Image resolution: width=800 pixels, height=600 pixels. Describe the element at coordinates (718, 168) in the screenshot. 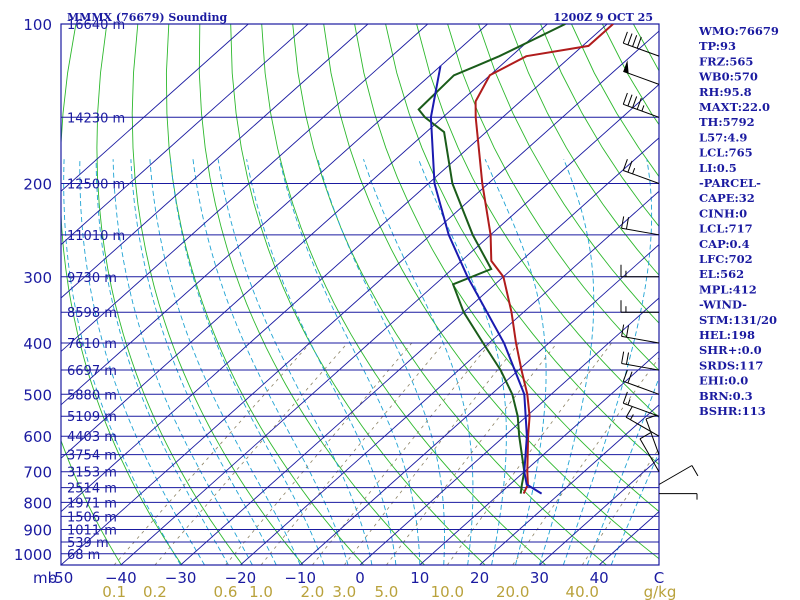

I see `index-value: LI:0.5` at that location.